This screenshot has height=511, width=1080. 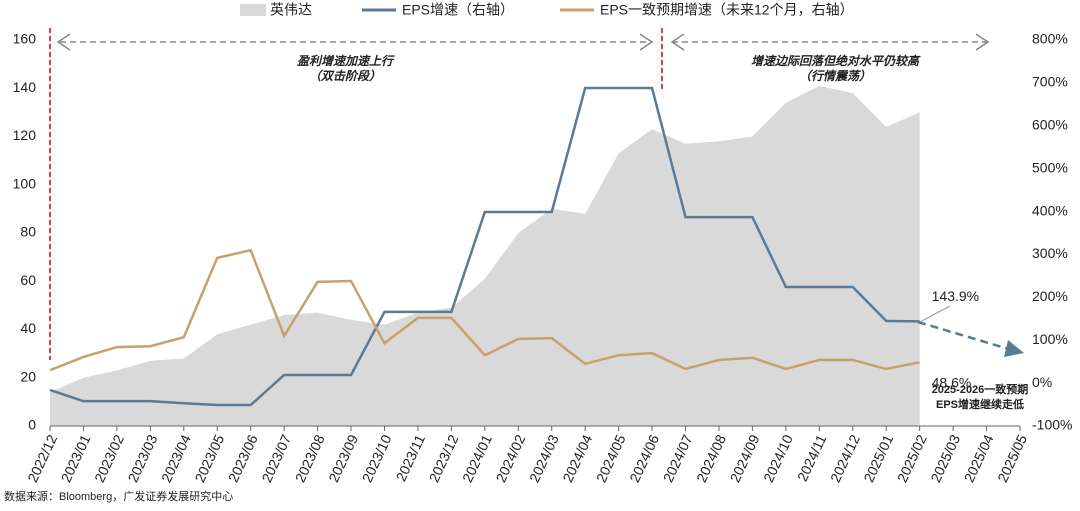 What do you see at coordinates (1050, 167) in the screenshot?
I see `y2-tick-label: 500%` at bounding box center [1050, 167].